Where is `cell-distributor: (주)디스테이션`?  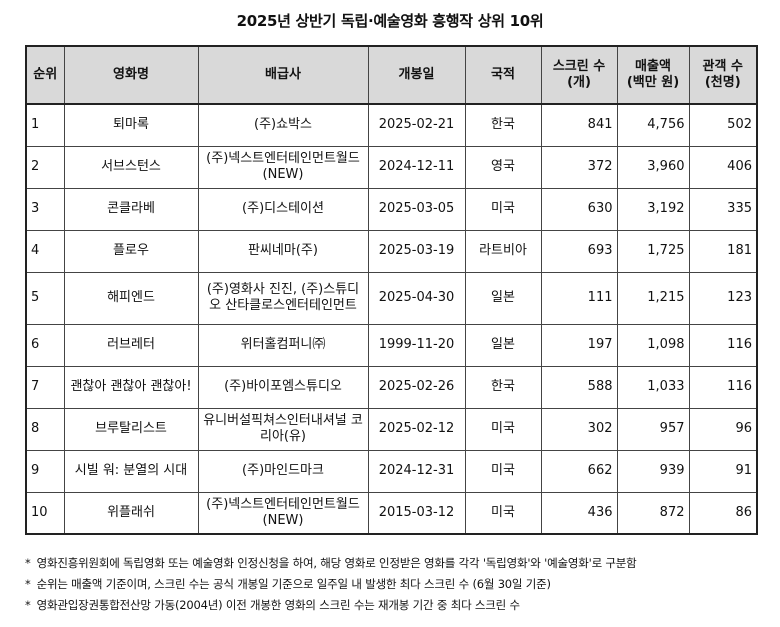
cell-distributor: (주)디스테이션 is located at coordinates (283, 209).